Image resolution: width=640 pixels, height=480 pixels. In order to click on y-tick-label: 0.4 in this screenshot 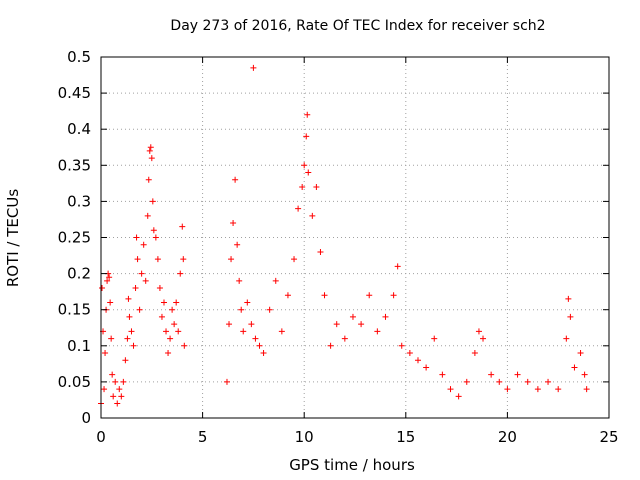, I will do `click(79, 129)`.